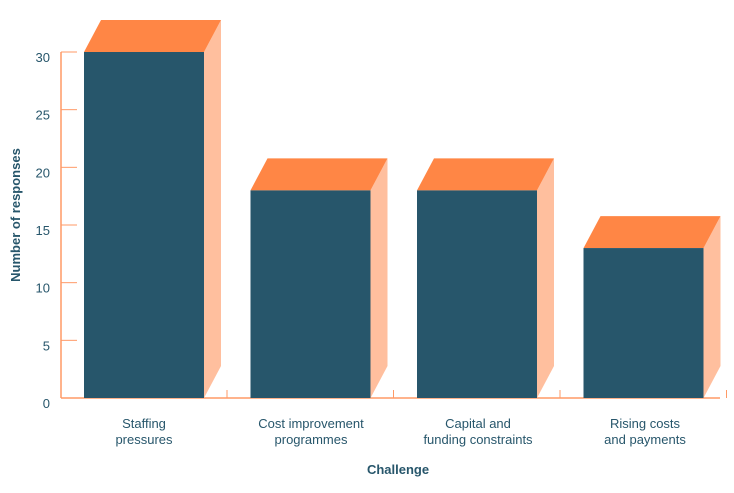  I want to click on x-axis-title: Challenge, so click(398, 469).